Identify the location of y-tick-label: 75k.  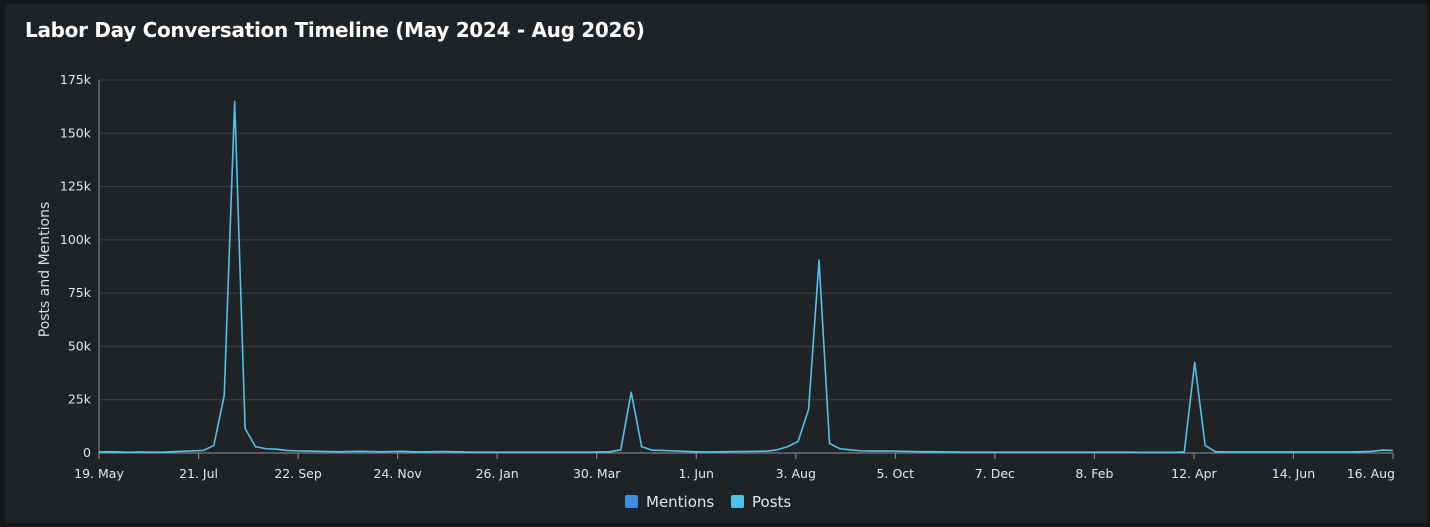
(80, 292).